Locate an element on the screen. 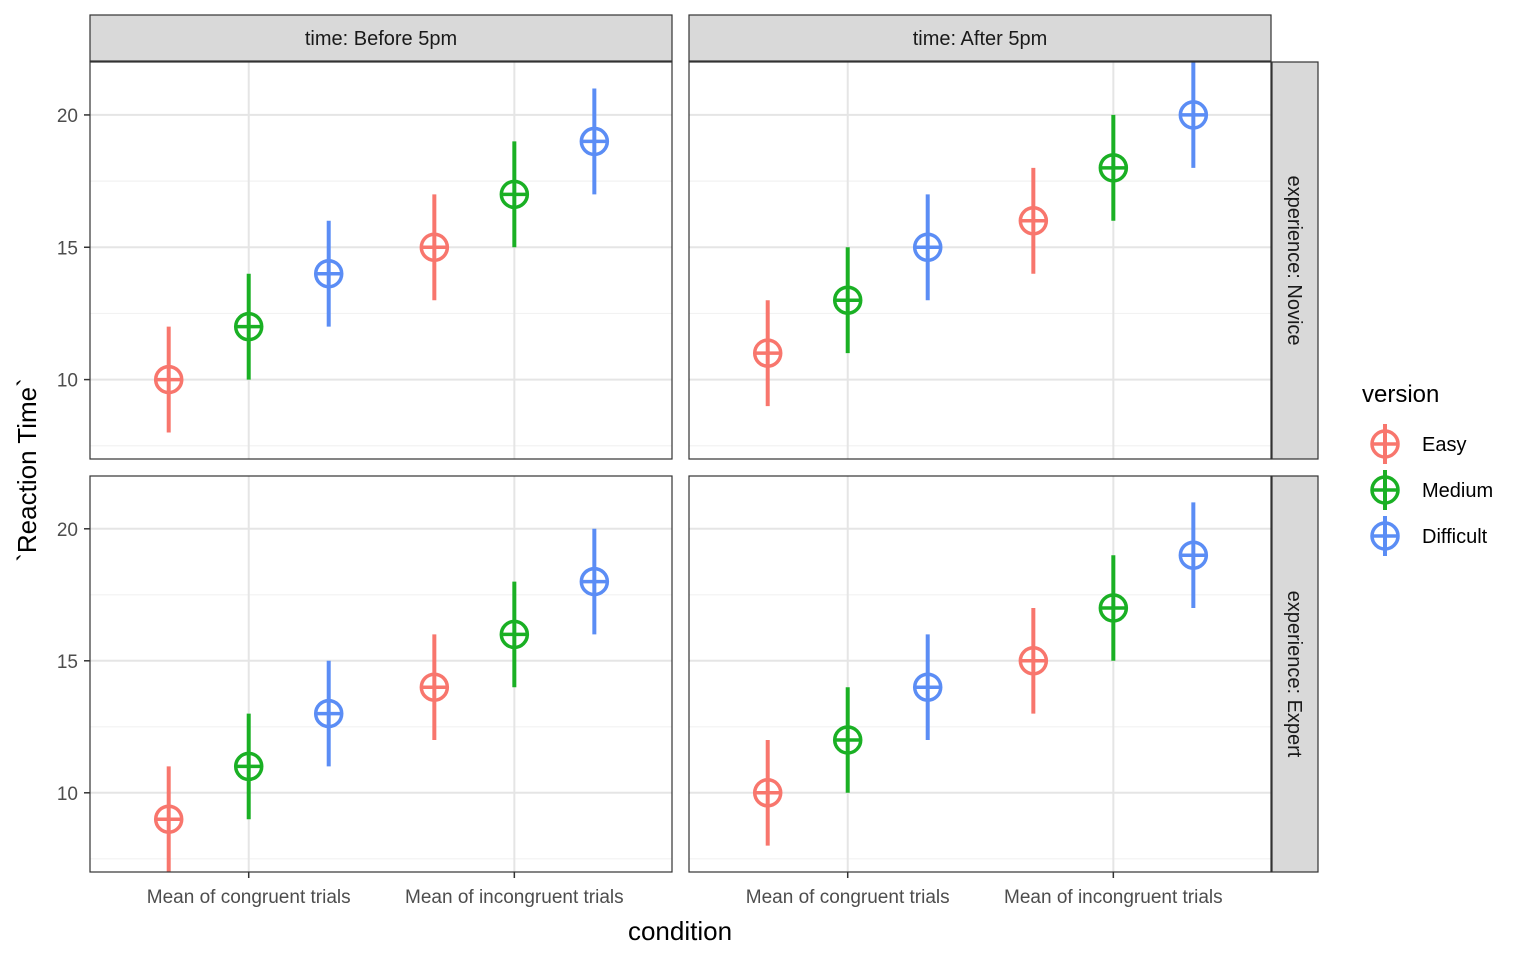  right-strip-2: experience: Expert is located at coordinates (1295, 674).